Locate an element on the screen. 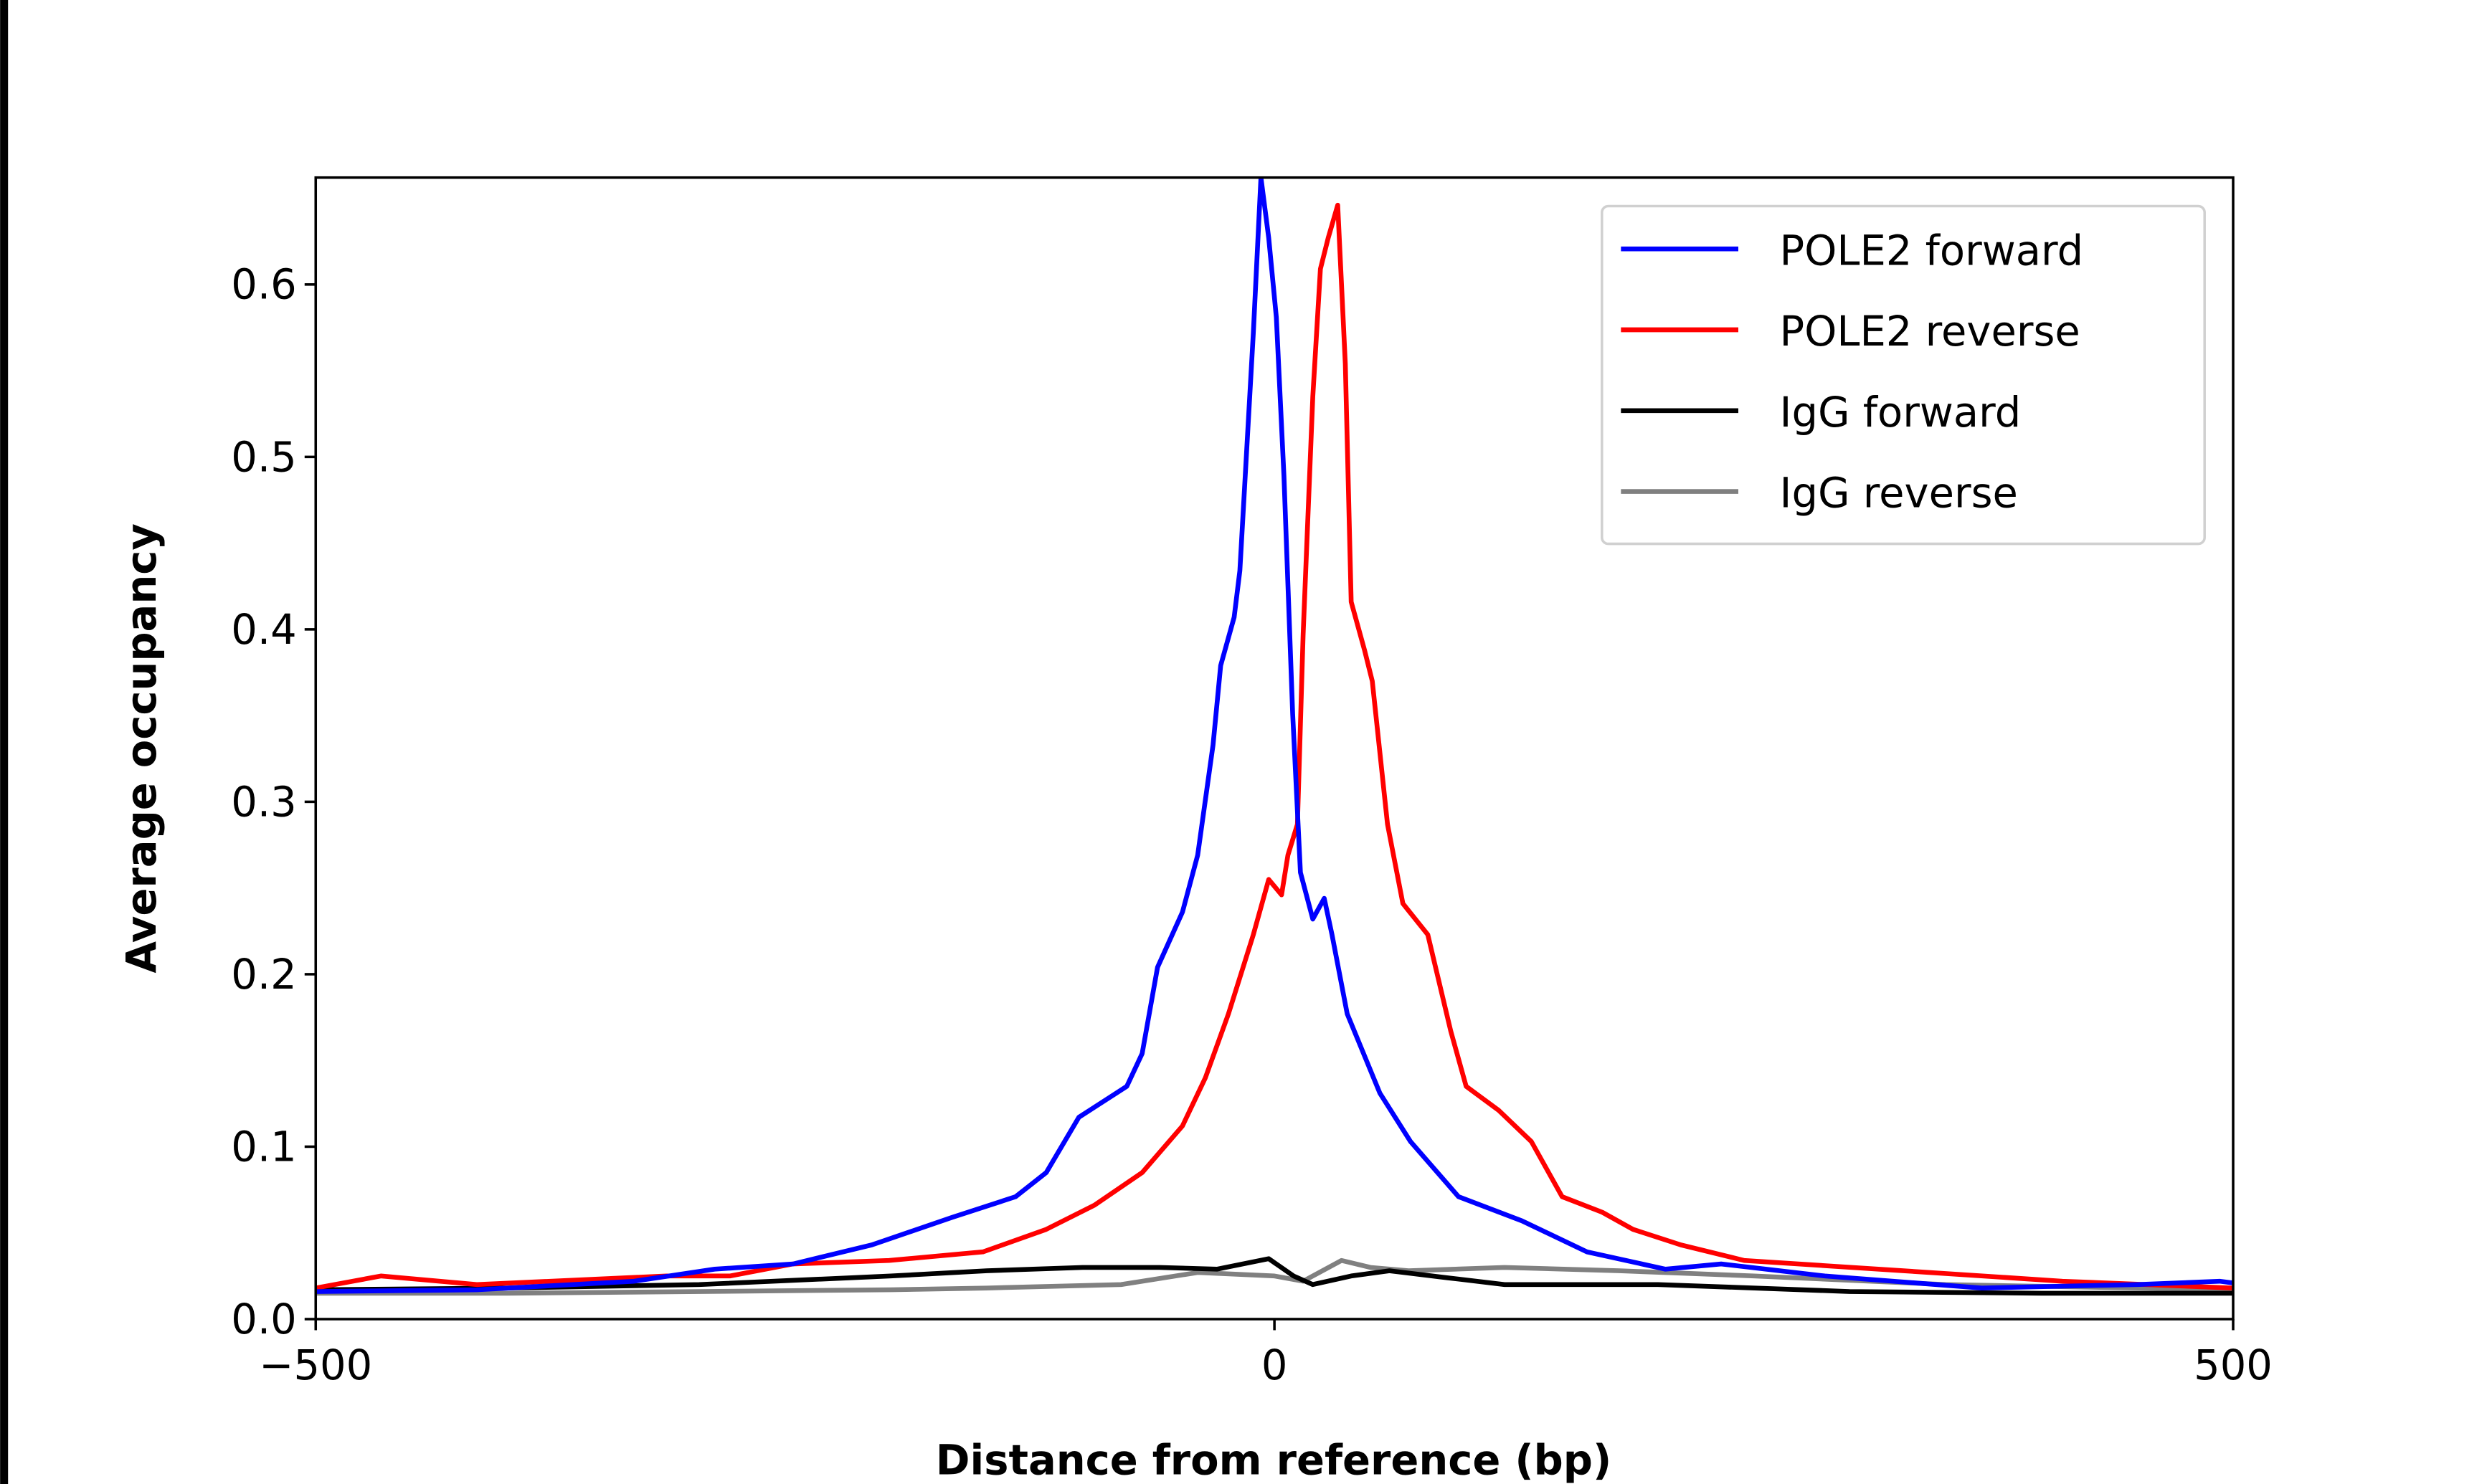  legend-label: IgG forward is located at coordinates (1901, 413).